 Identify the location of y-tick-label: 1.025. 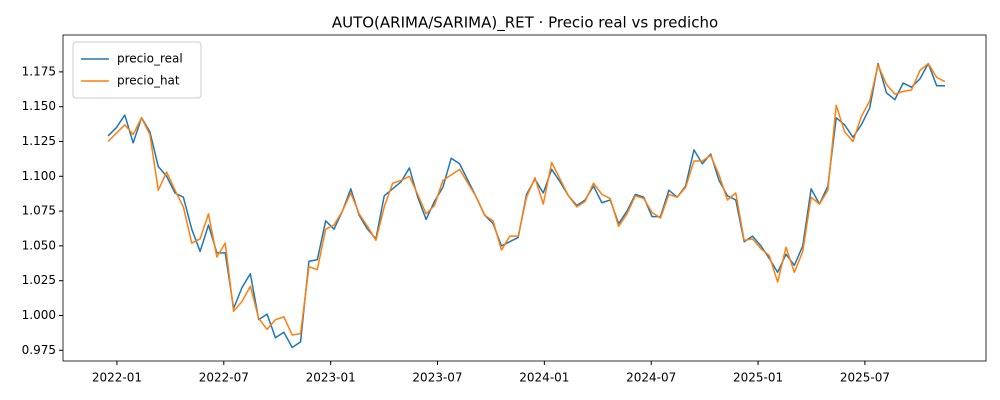
(39, 280).